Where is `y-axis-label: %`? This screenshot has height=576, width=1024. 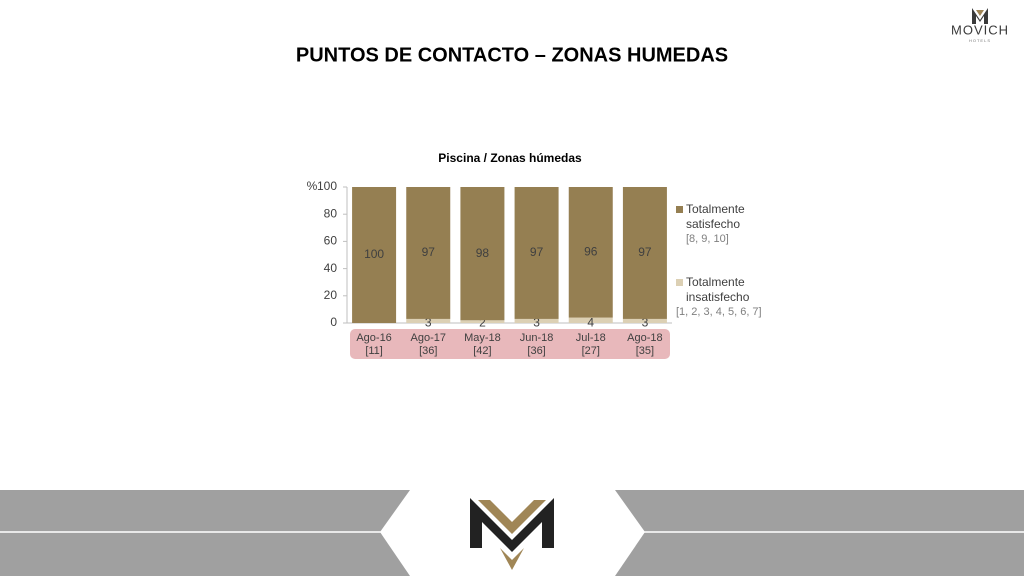
y-axis-label: % is located at coordinates (312, 186).